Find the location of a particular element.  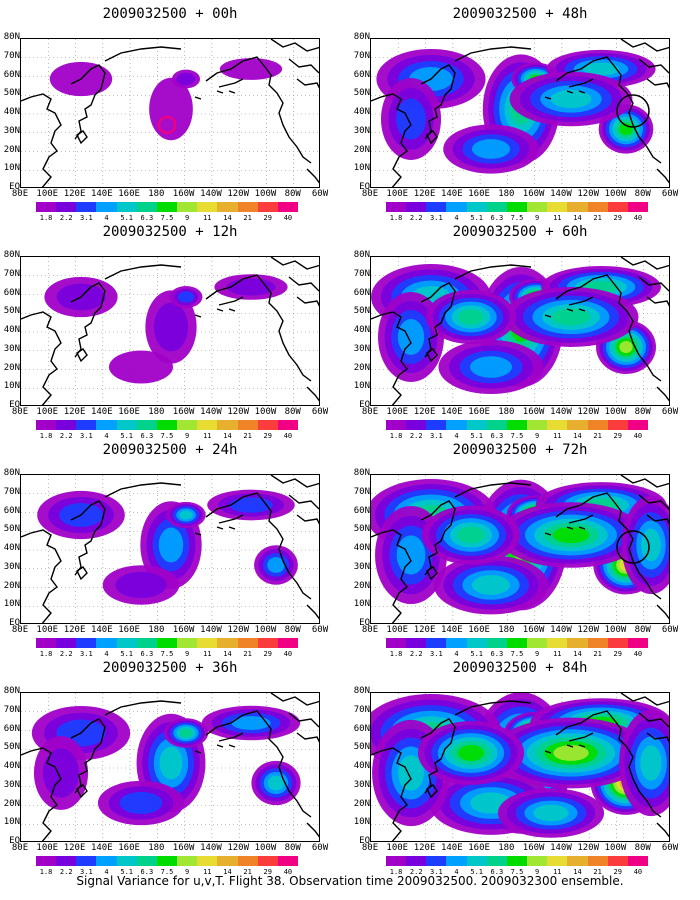

lon-tick-label: 160W is located at coordinates (183, 194).